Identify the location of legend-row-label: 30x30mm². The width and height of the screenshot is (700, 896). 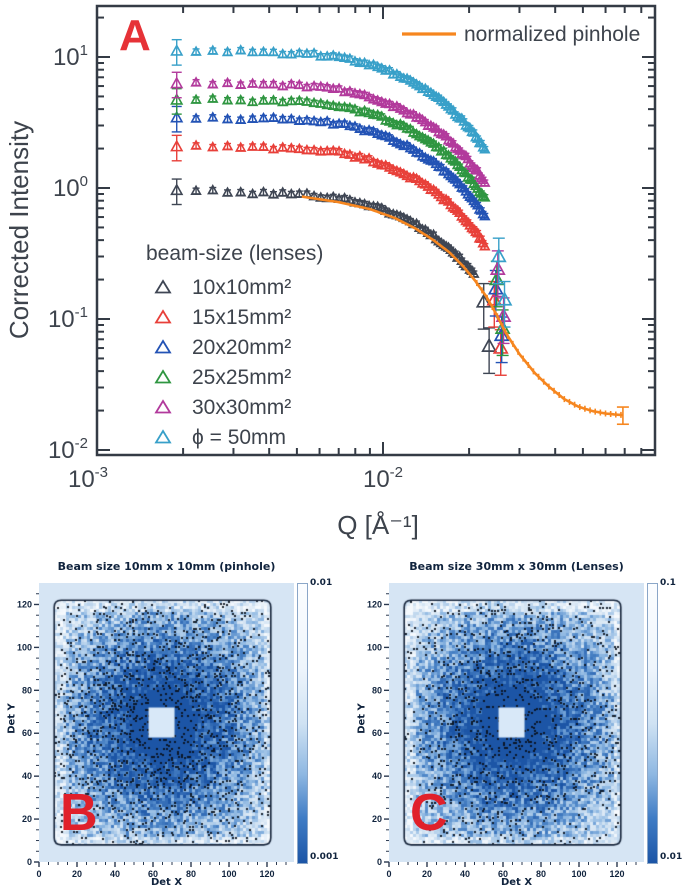
(241, 407).